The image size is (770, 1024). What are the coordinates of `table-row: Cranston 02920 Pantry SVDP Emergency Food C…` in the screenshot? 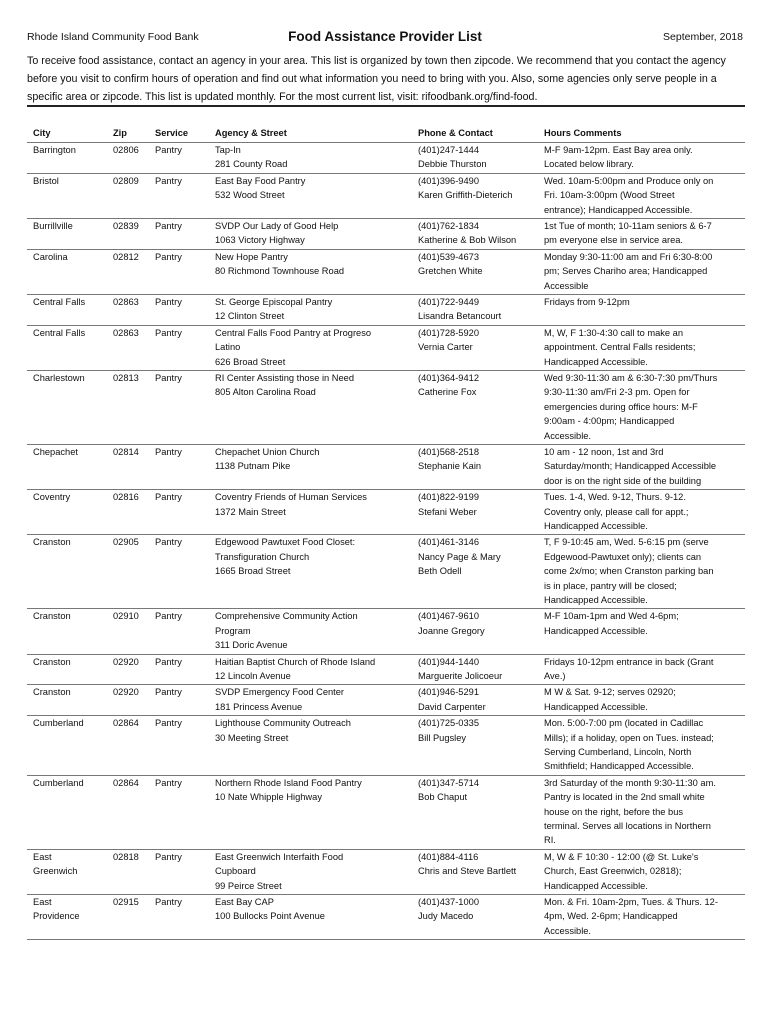 It's located at (386, 701).